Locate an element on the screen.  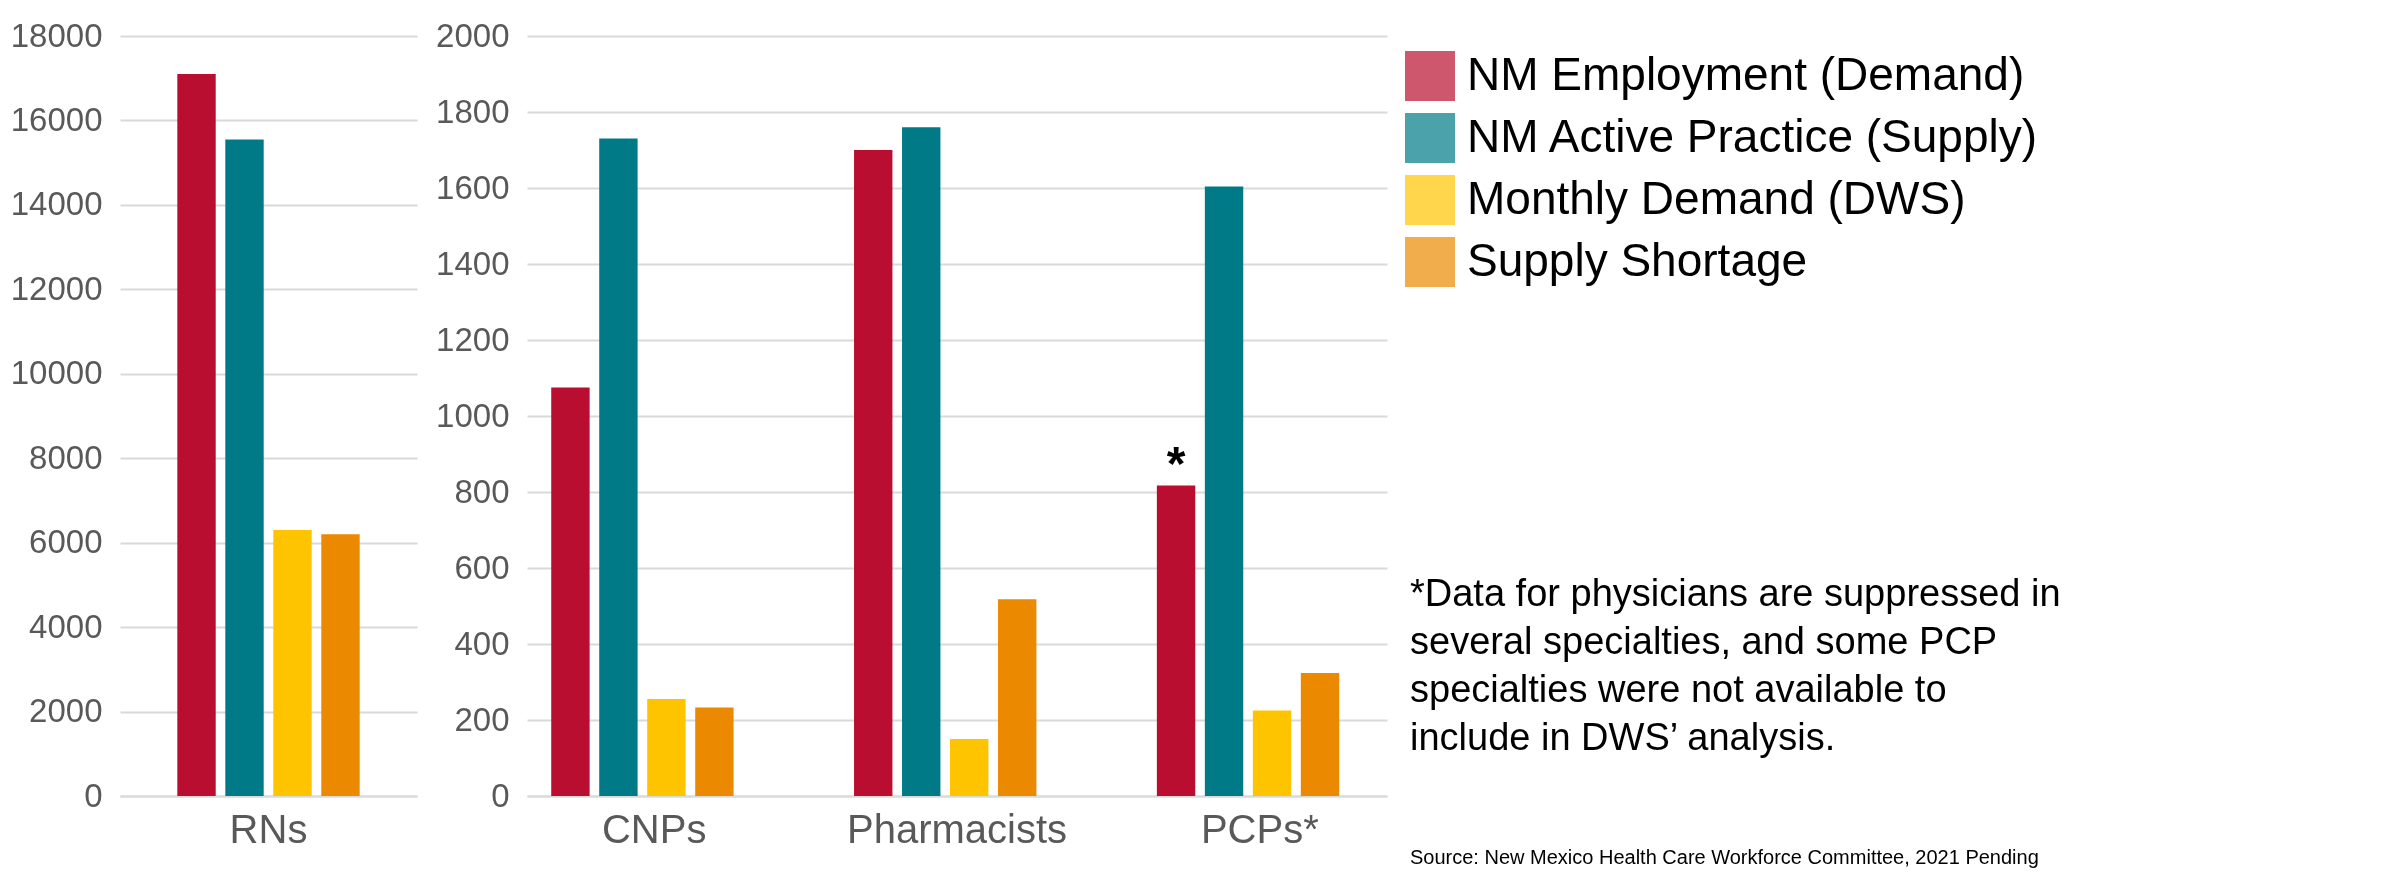
y-tick-label: 16000 is located at coordinates (56, 119).